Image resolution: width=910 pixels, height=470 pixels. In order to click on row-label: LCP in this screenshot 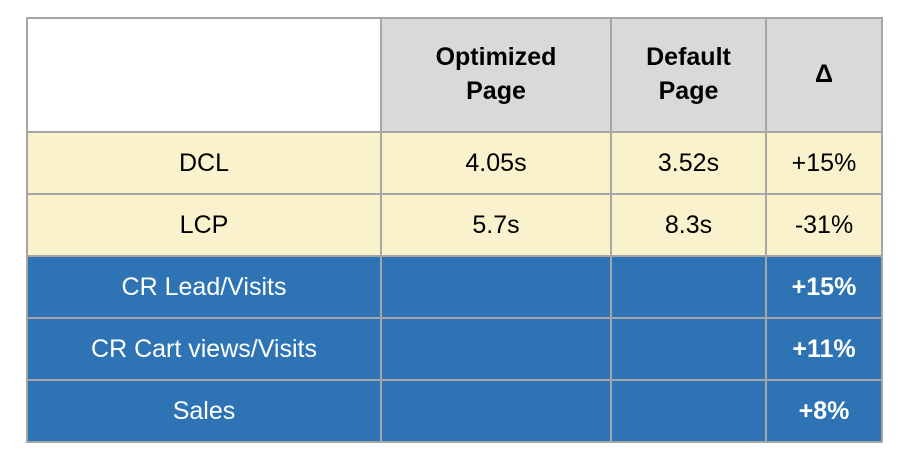, I will do `click(204, 225)`.